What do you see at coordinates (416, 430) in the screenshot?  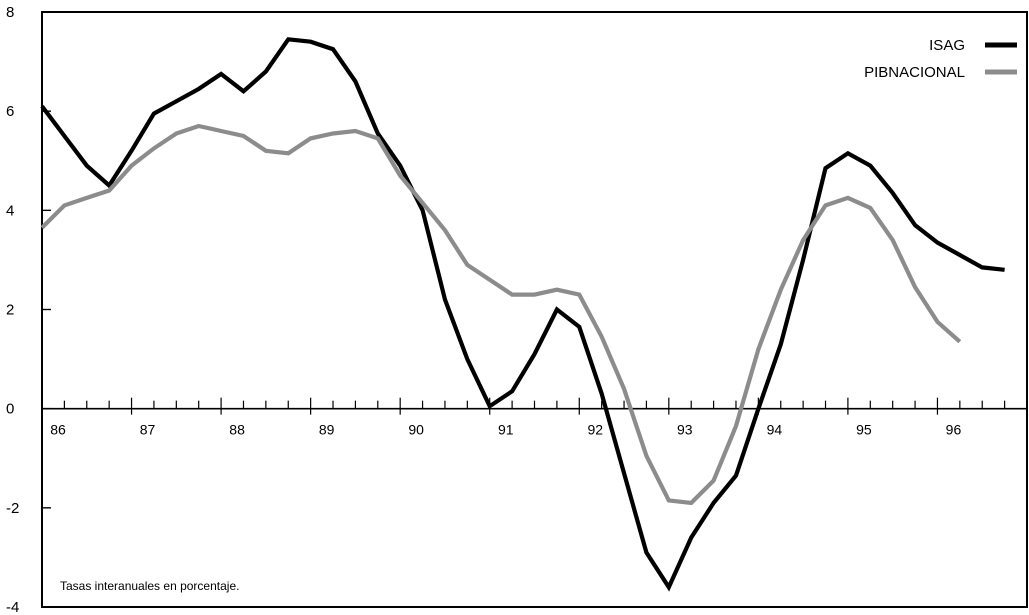 I see `x-tick-label: 90` at bounding box center [416, 430].